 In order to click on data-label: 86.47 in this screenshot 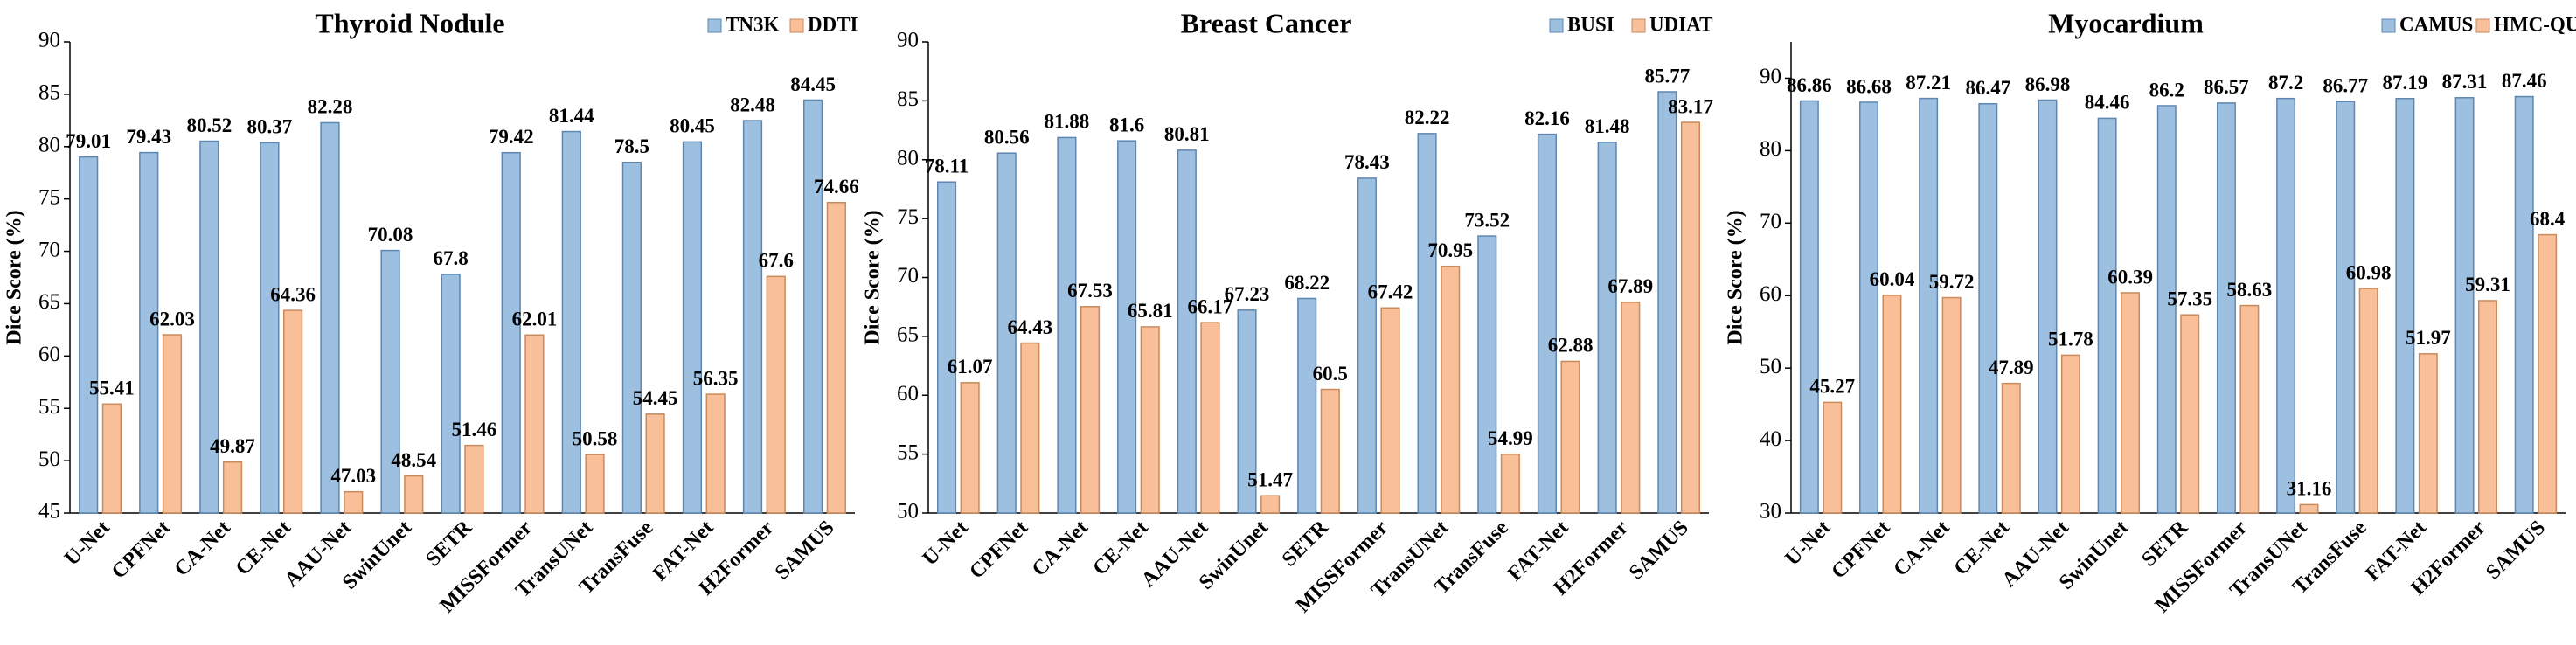, I will do `click(1987, 88)`.